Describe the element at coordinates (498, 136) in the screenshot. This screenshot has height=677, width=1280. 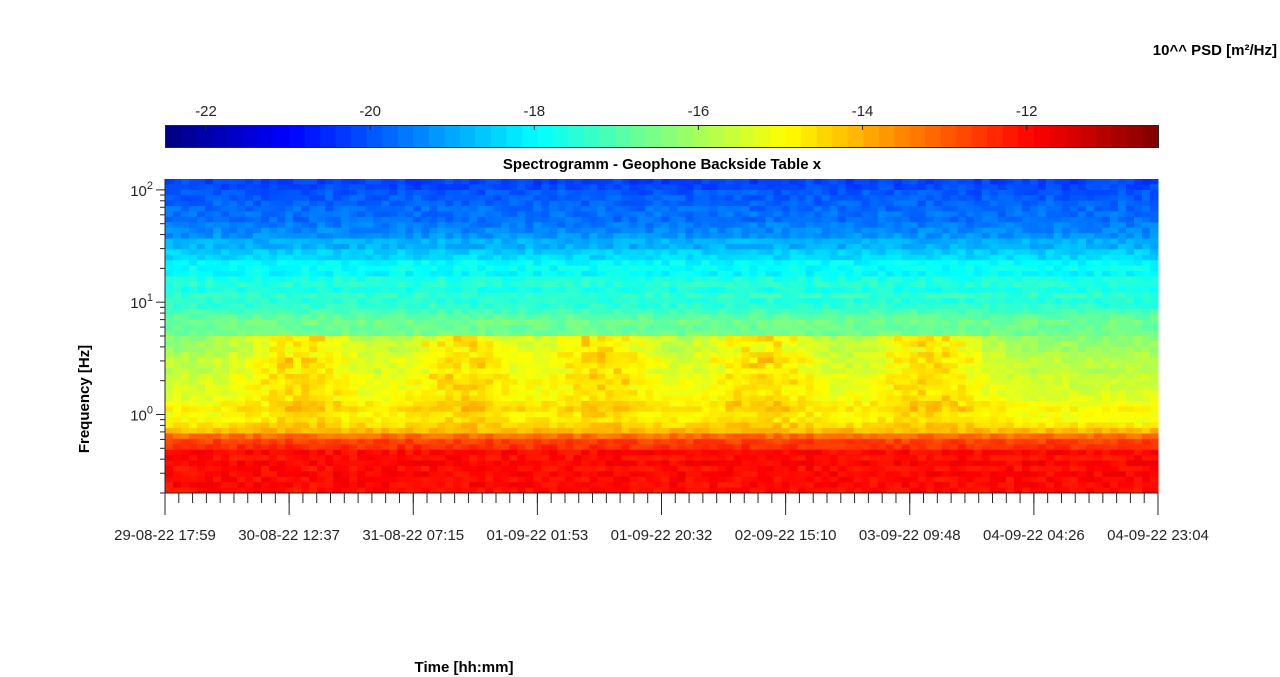
I see `colorbar-step` at that location.